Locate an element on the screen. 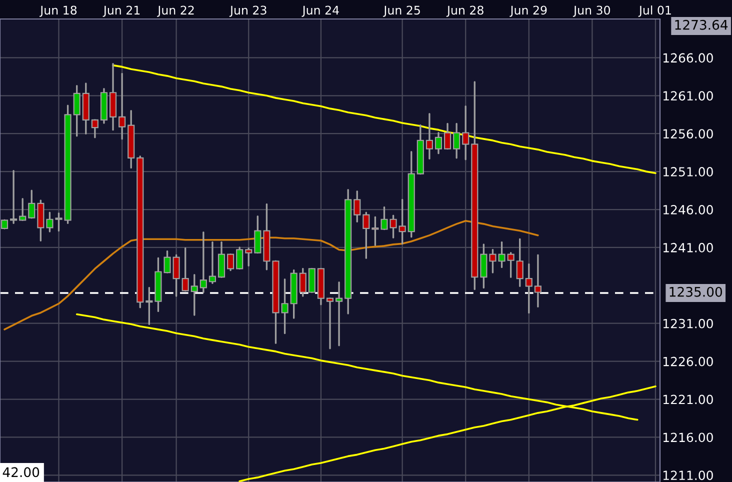 The width and height of the screenshot is (732, 482). ref-line-label: 1235.00 is located at coordinates (696, 291).